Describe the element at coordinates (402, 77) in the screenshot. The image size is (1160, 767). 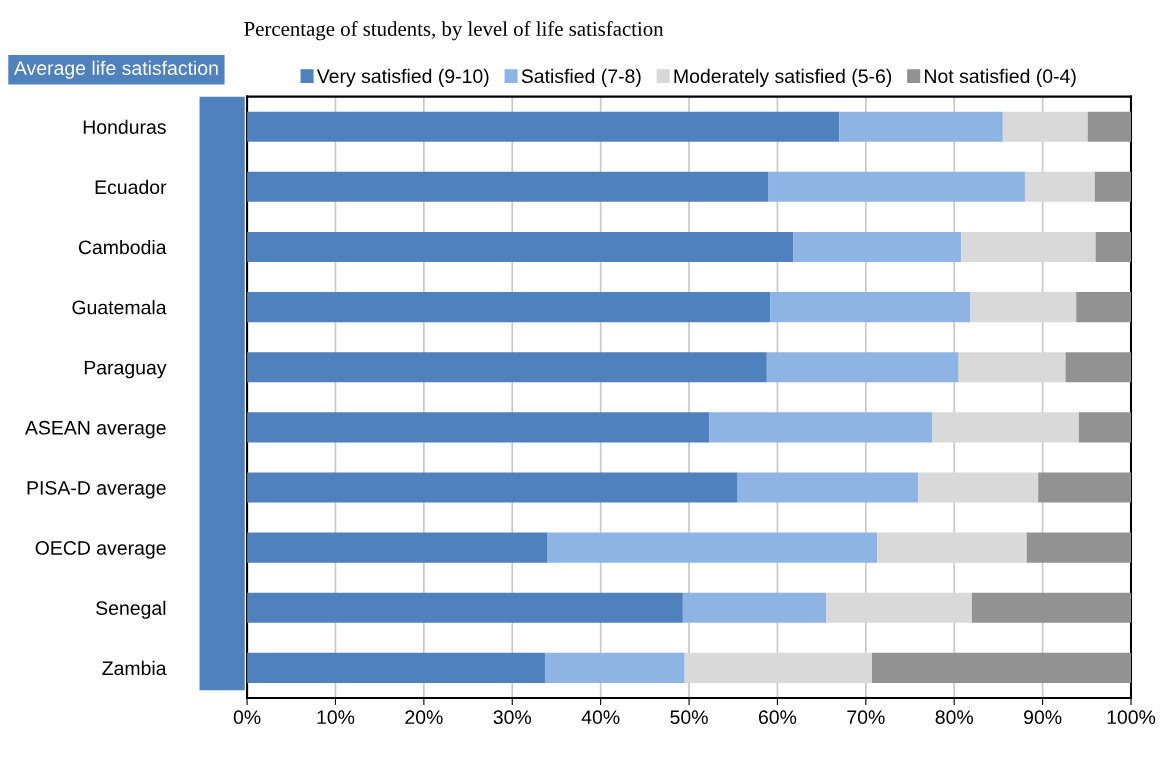
I see `legend-label: Very satisfied (9-10)` at that location.